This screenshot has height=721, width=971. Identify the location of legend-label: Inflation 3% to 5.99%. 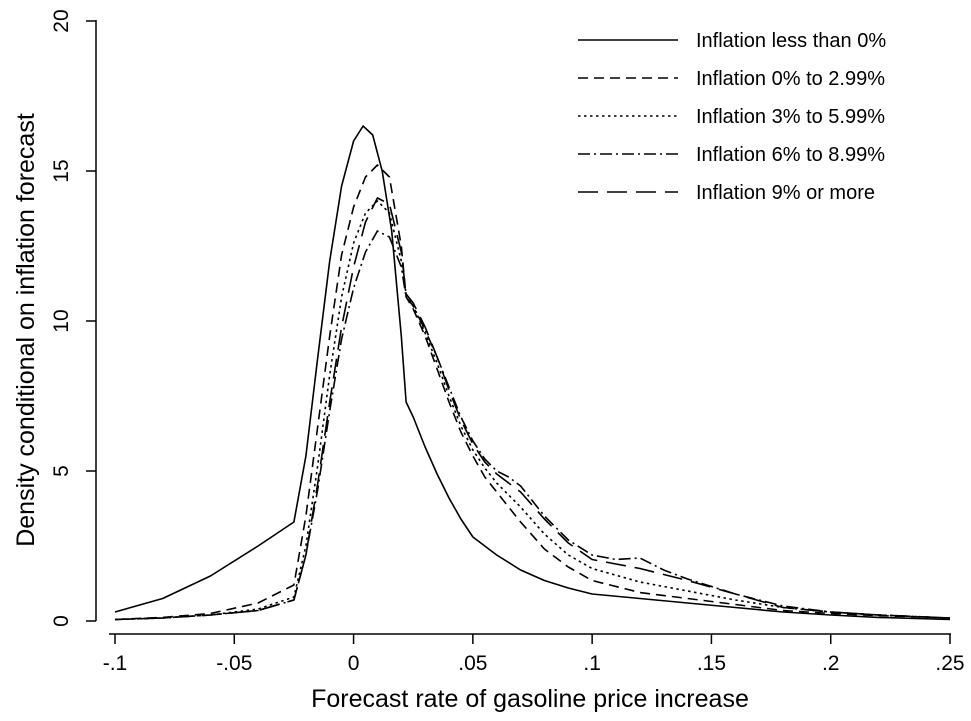
(790, 117).